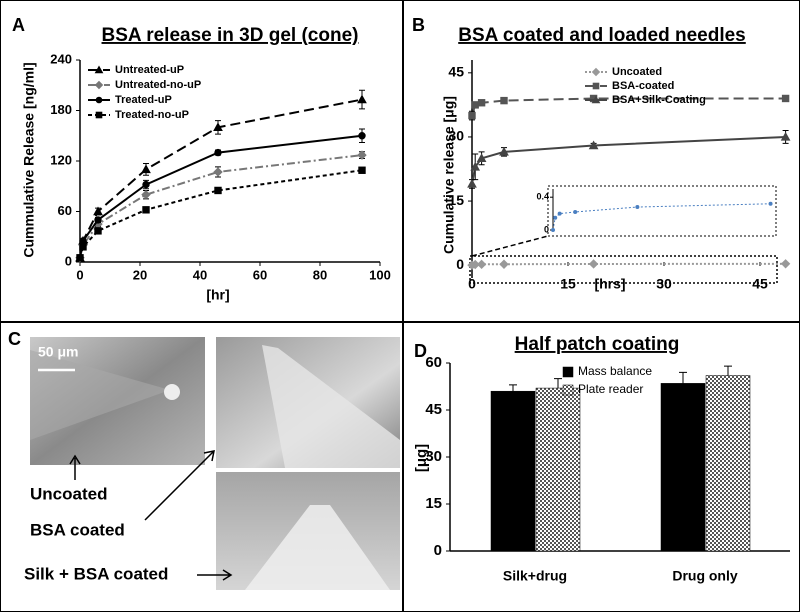 Image resolution: width=800 pixels, height=612 pixels. Describe the element at coordinates (609, 284) in the screenshot. I see `x-axis-label: [hrs]` at that location.